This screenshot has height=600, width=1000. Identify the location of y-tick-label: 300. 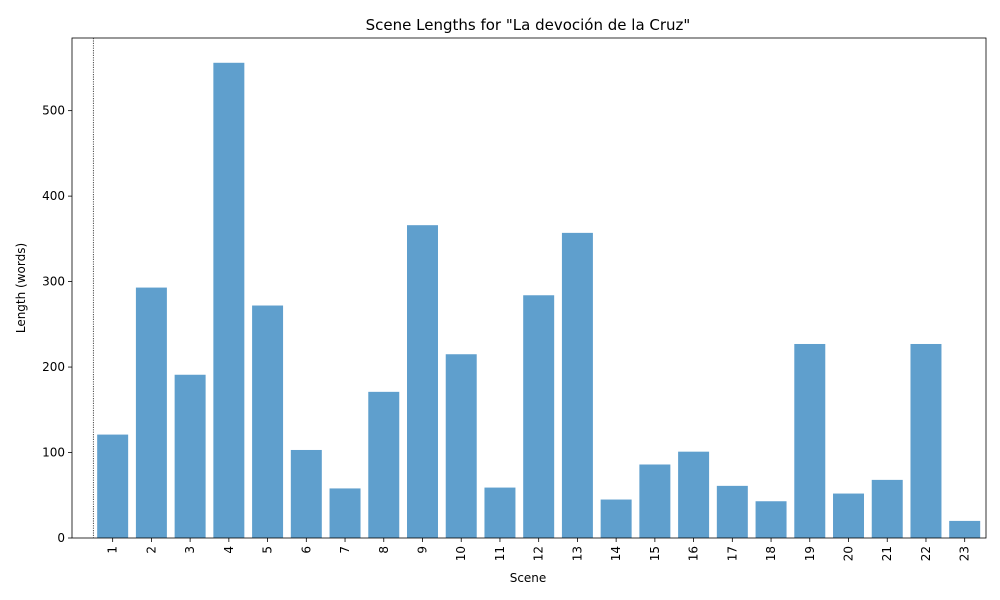
(53, 282).